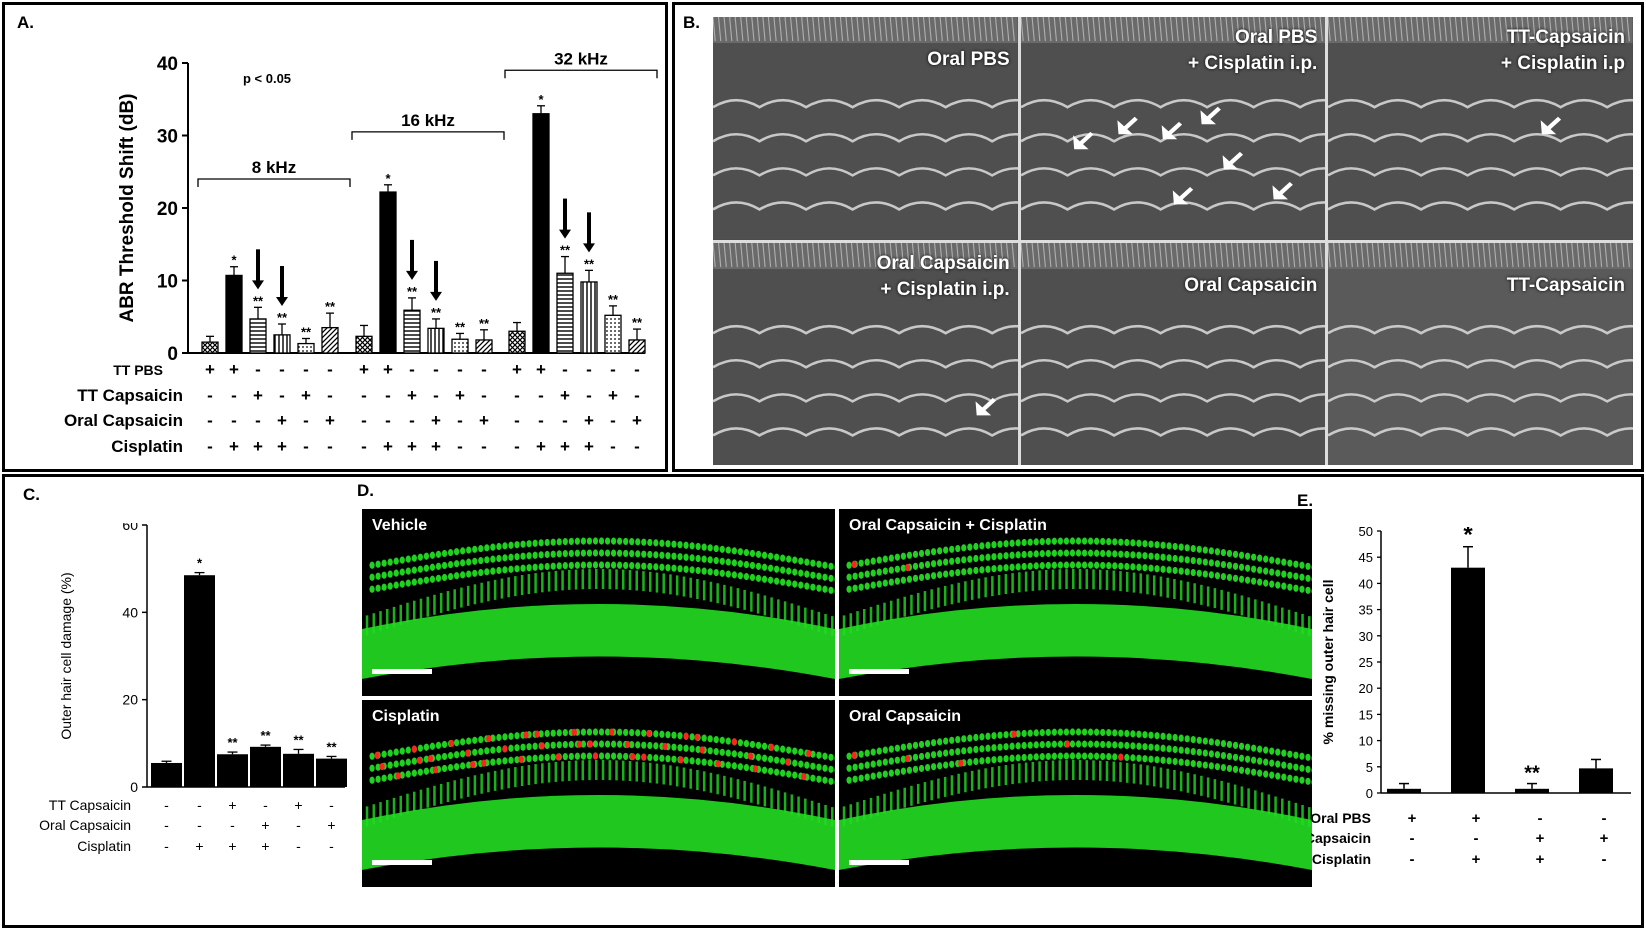  What do you see at coordinates (581, 58) in the screenshot?
I see `group-label: 32 kHz` at bounding box center [581, 58].